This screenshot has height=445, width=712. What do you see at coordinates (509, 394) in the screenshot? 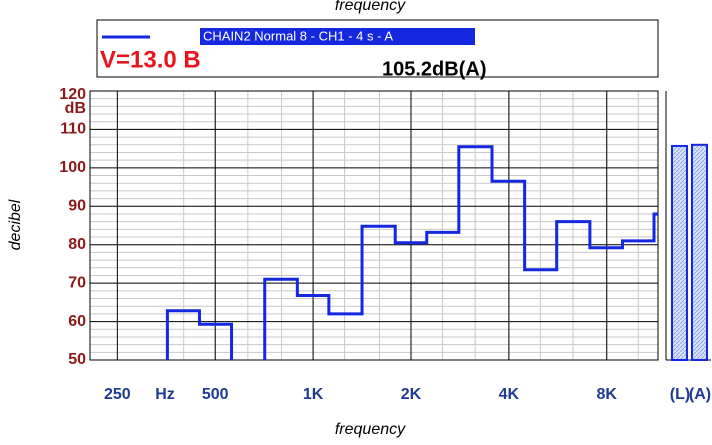
I see `x-tick-label: 4K` at bounding box center [509, 394].